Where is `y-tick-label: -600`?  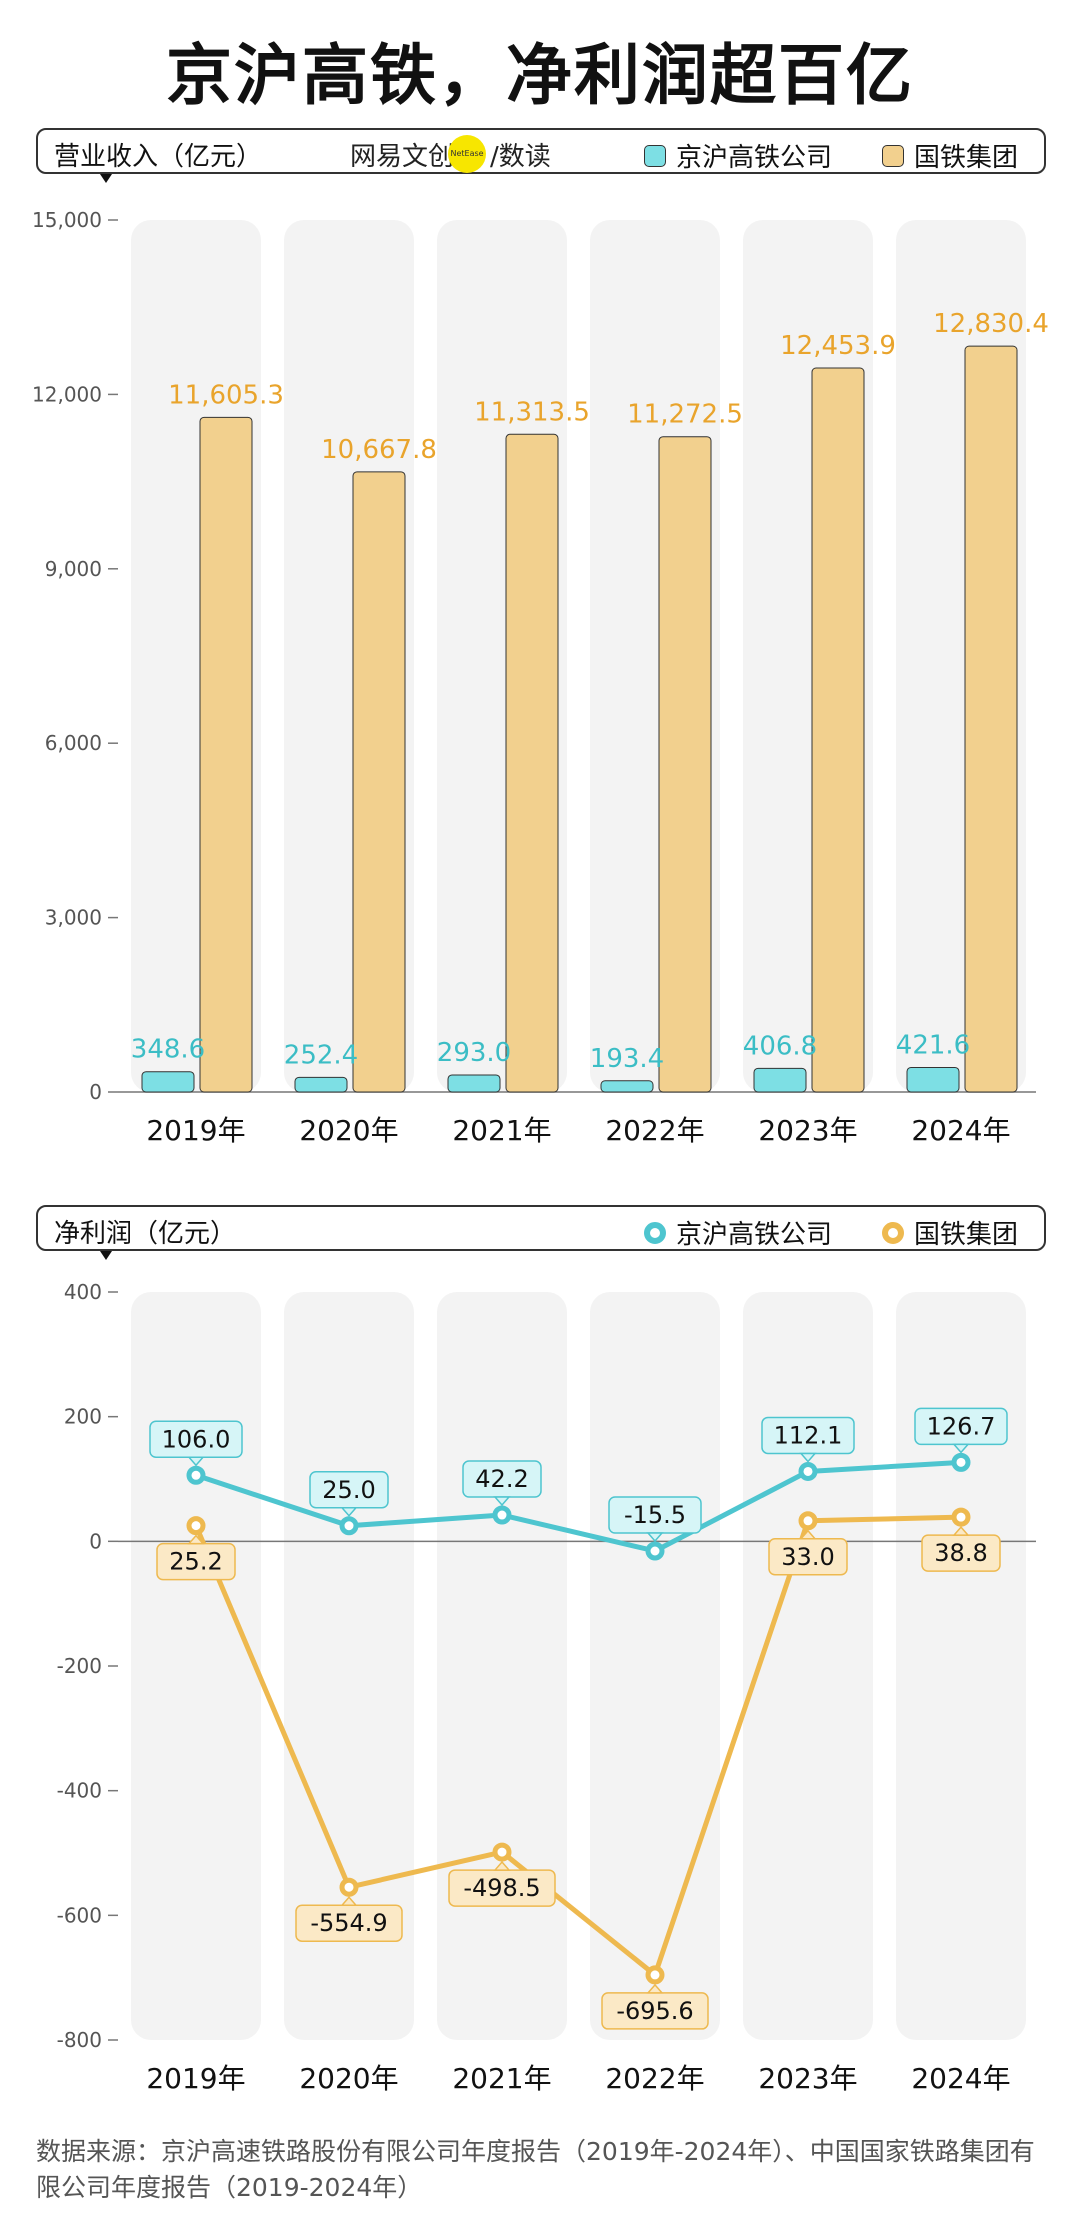 y-tick-label: -600 is located at coordinates (79, 1915).